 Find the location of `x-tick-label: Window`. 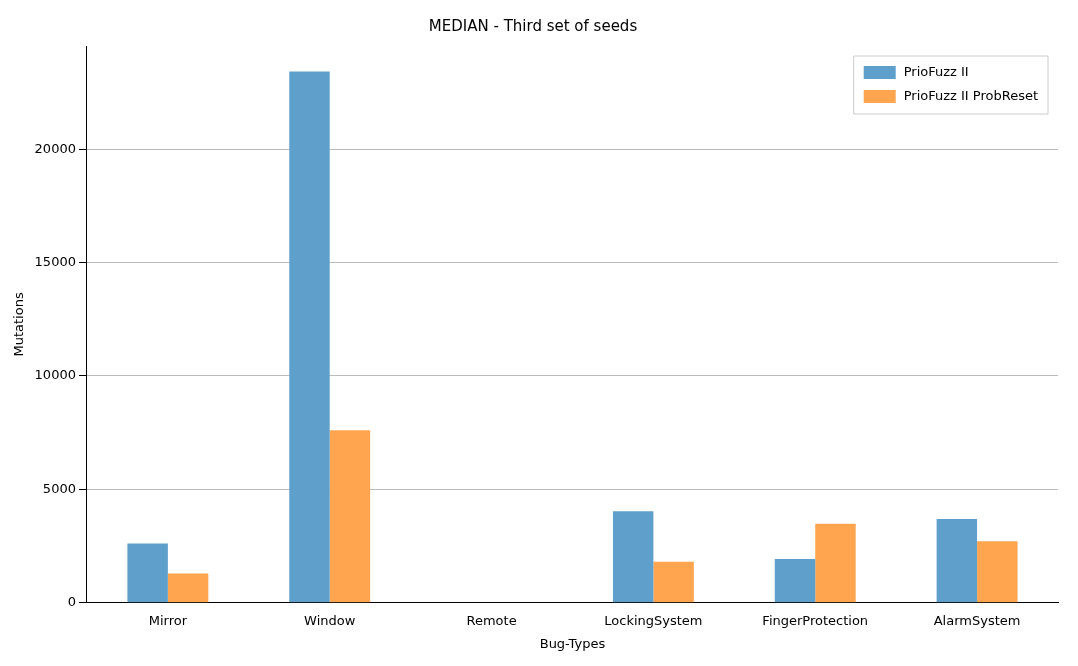

x-tick-label: Window is located at coordinates (330, 620).